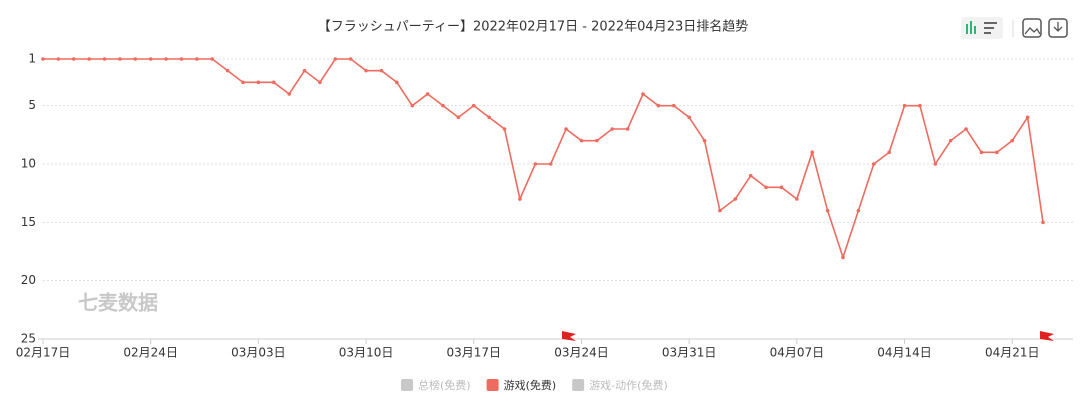 The height and width of the screenshot is (402, 1080). I want to click on x-tick-label: 04月21日, so click(1012, 353).